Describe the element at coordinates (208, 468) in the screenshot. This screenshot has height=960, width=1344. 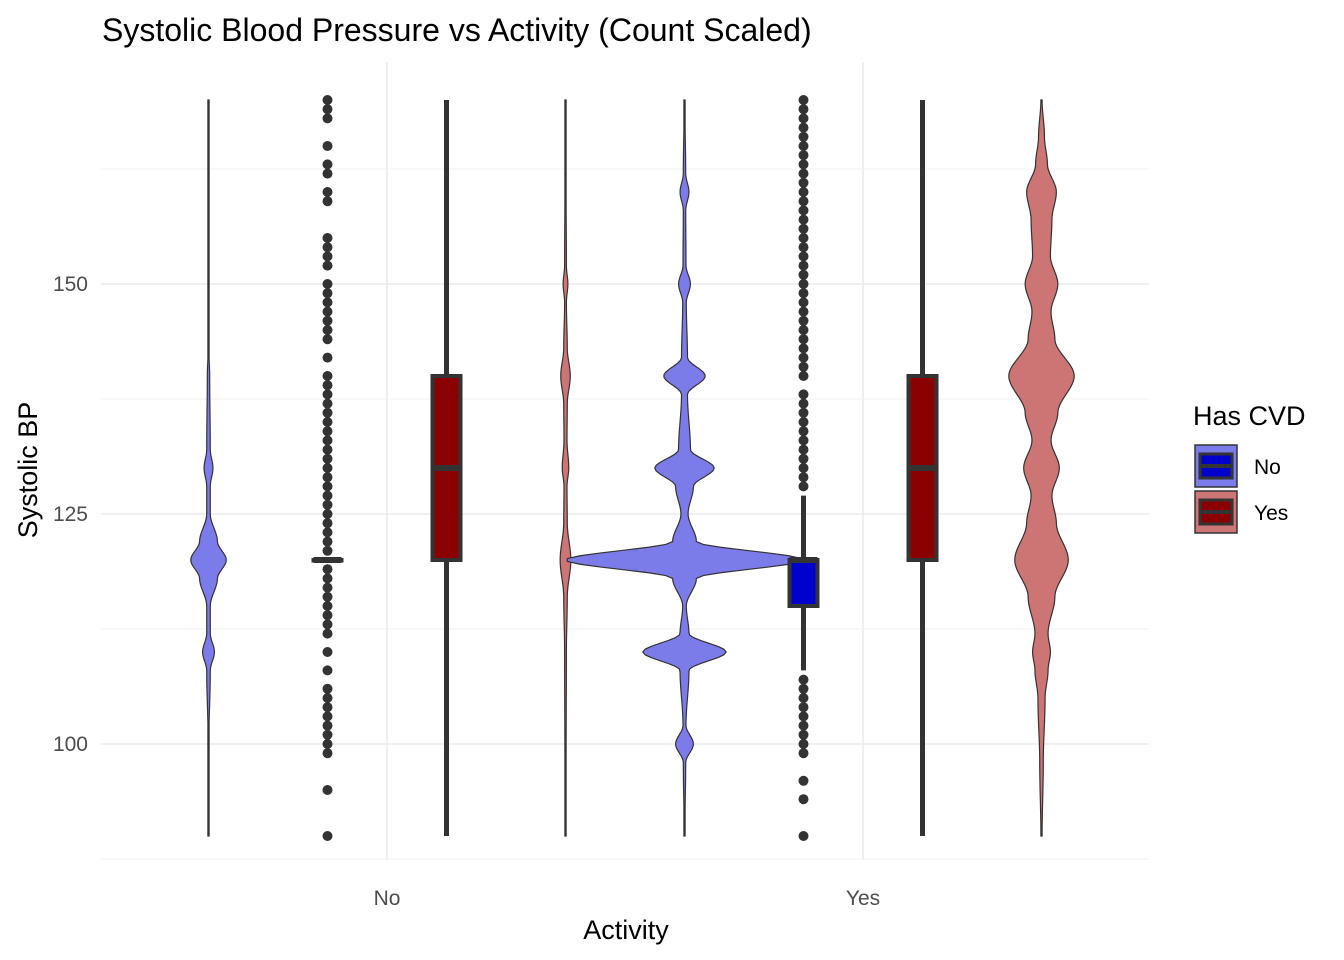
I see `violin-no-cvd-no` at that location.